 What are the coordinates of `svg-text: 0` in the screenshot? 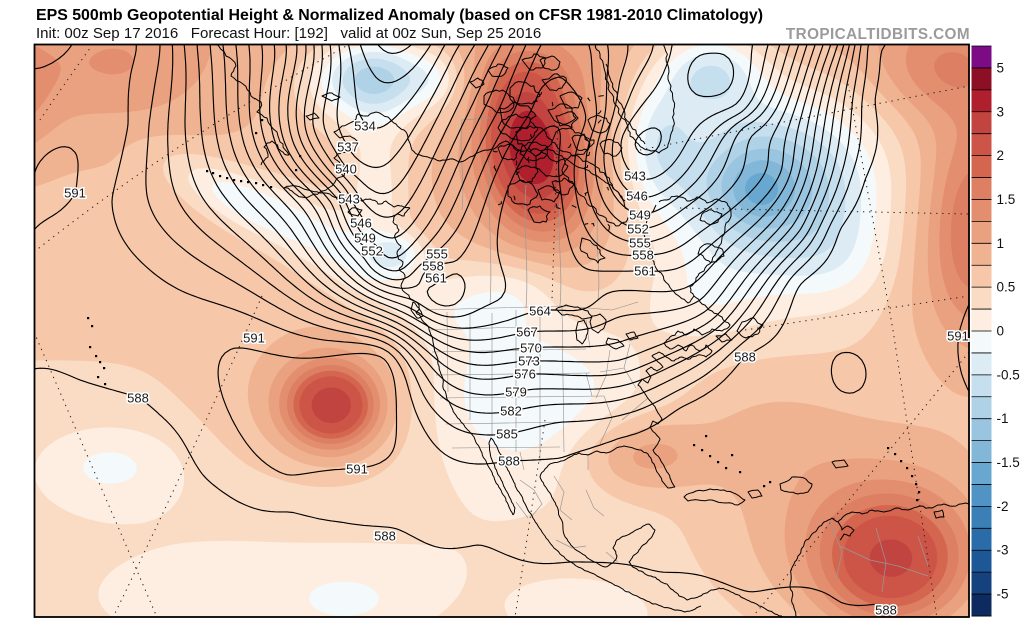 It's located at (1001, 331).